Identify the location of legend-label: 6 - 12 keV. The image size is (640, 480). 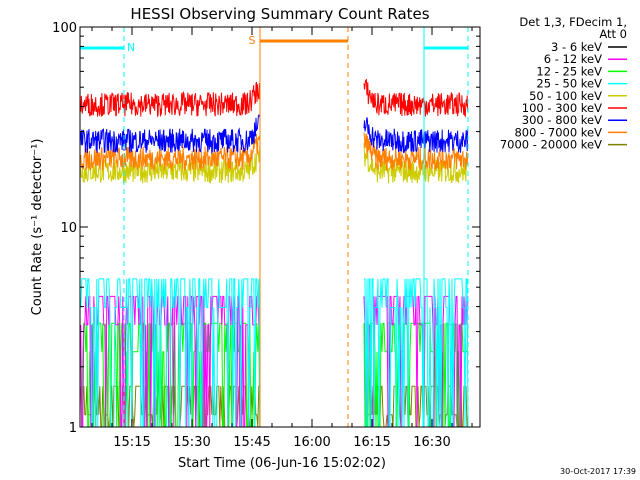
(573, 59).